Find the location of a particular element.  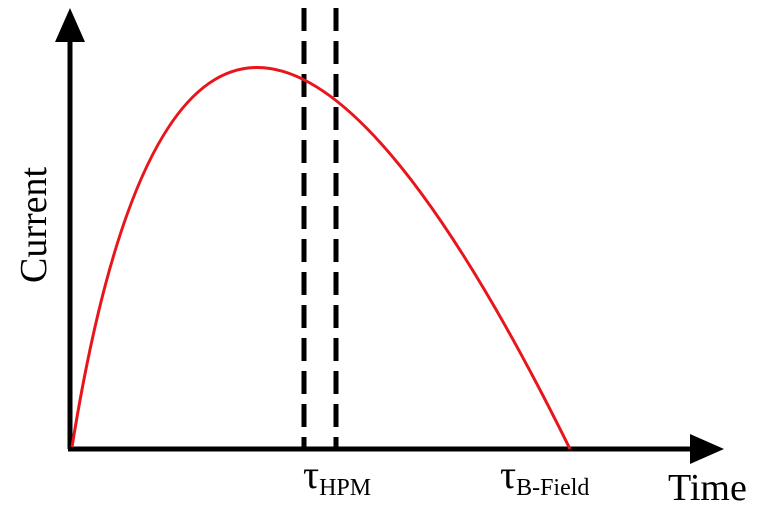

tau-hpm-symbol: τ is located at coordinates (311, 474).